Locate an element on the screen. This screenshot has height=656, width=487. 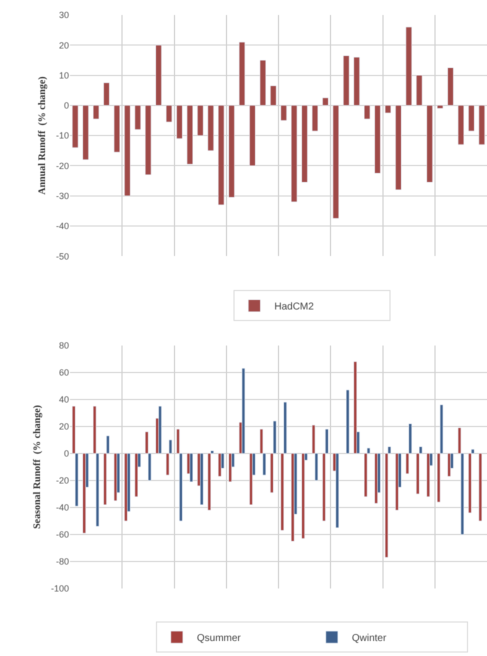
y-tick-label: -30 is located at coordinates (62, 195).